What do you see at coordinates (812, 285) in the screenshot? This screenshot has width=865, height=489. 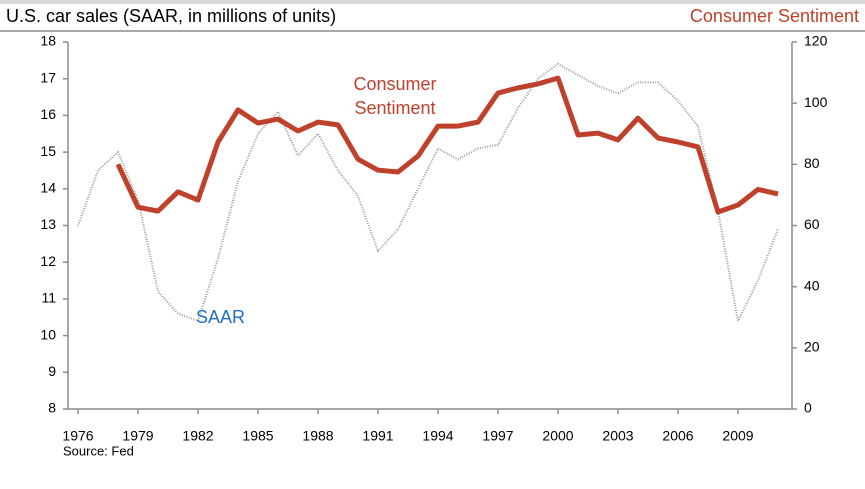 I see `y2-tick-label: 40` at bounding box center [812, 285].